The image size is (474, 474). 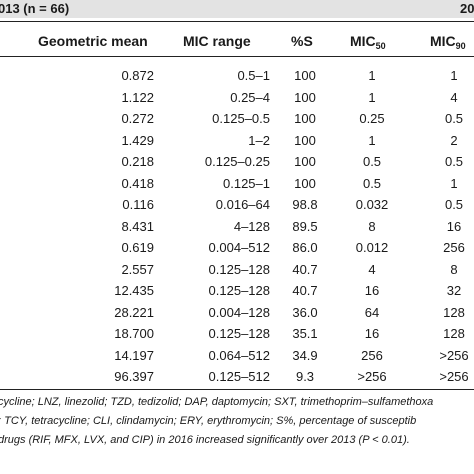 What do you see at coordinates (253, 75) in the screenshot?
I see `cell-mic-range: 0.5–1` at bounding box center [253, 75].